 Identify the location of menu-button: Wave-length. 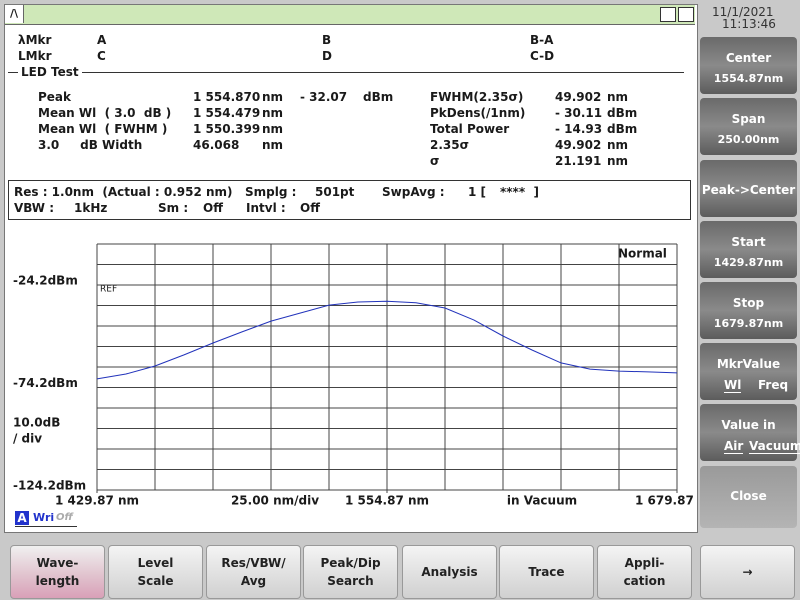
(57, 572).